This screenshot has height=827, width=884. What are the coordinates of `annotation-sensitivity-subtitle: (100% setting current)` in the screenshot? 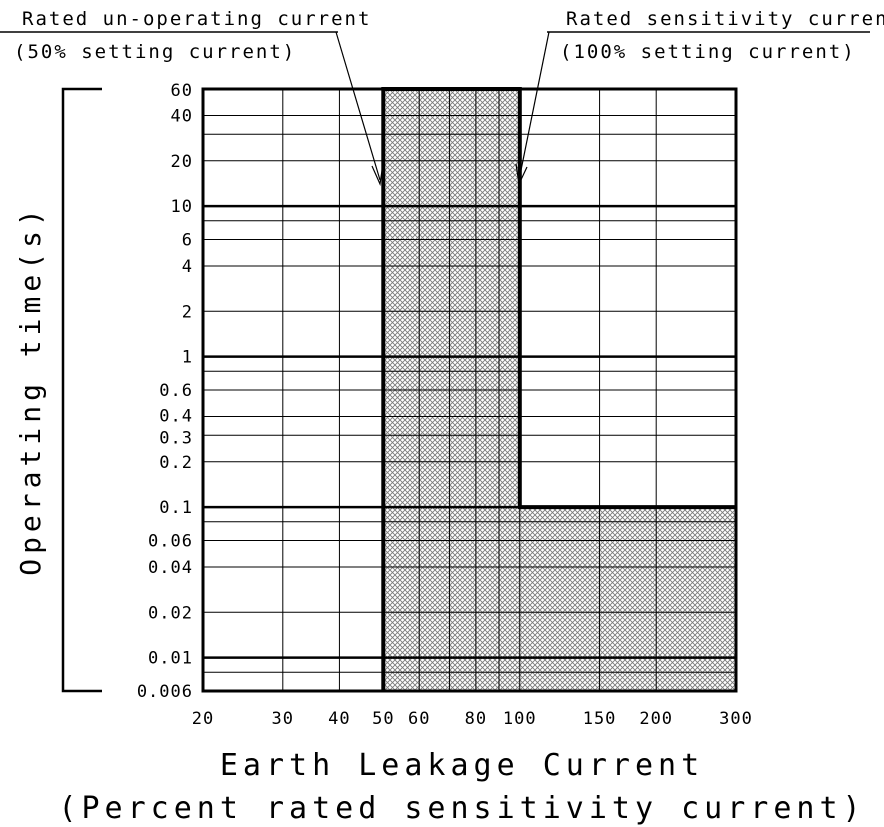 It's located at (708, 52).